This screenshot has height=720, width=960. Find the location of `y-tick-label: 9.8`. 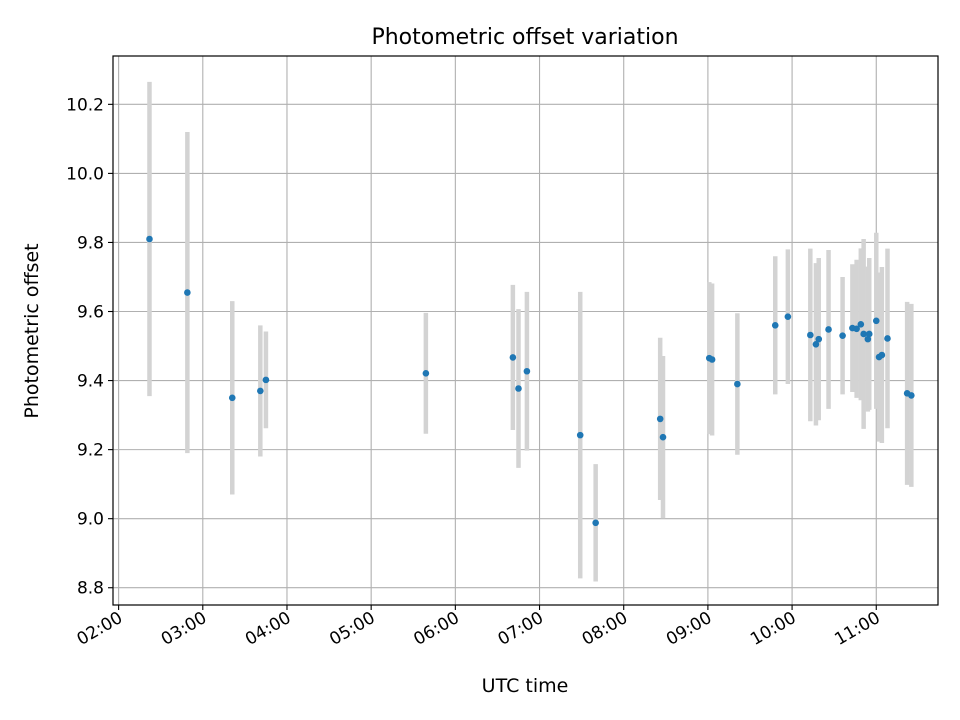

y-tick-label: 9.8 is located at coordinates (90, 243).